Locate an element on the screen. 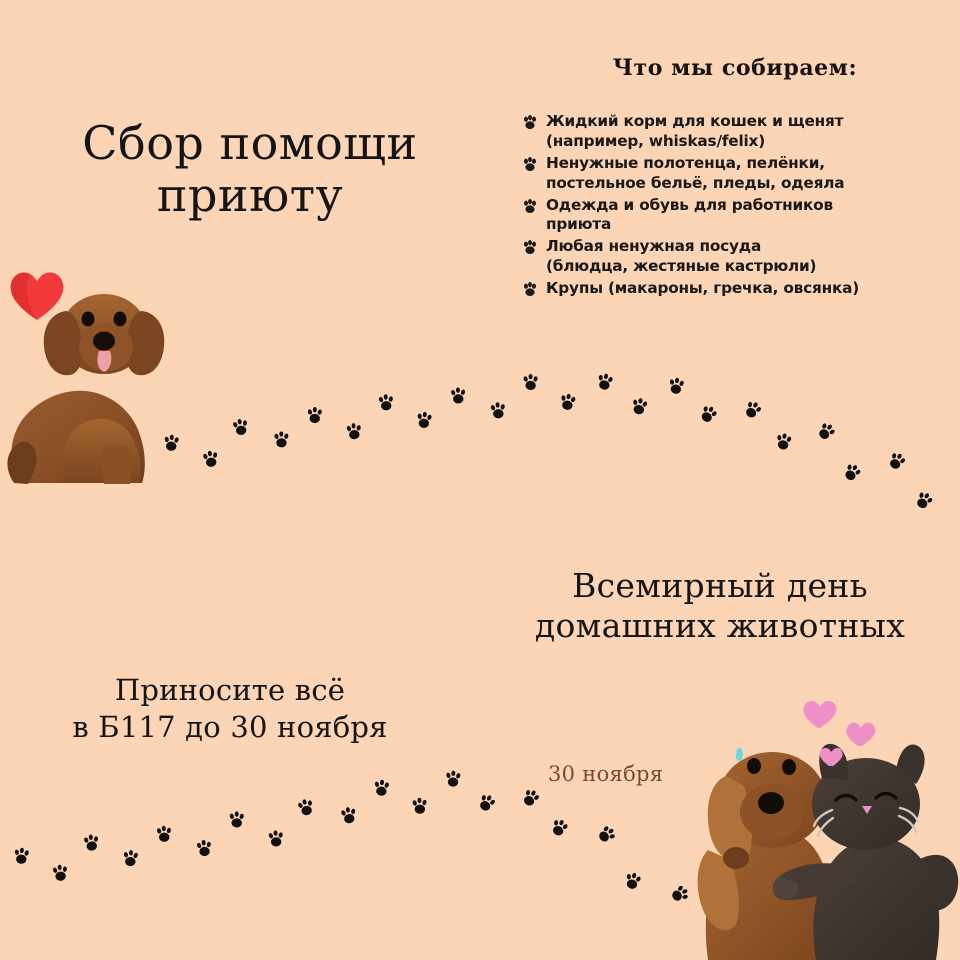 The height and width of the screenshot is (960, 960). list-item-sub: постельное бельё, пледы, одеяла is located at coordinates (695, 182).